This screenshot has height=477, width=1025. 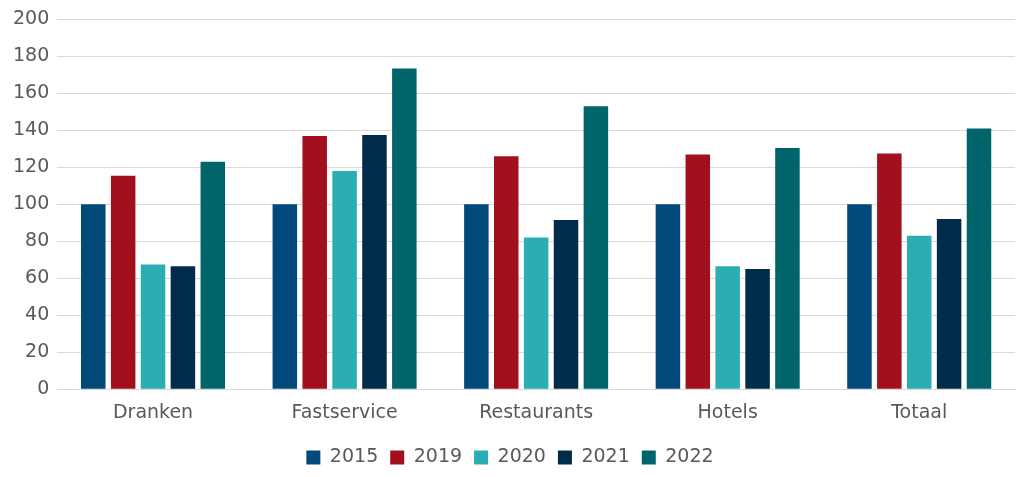 I want to click on legend-label: 2022, so click(x=689, y=455).